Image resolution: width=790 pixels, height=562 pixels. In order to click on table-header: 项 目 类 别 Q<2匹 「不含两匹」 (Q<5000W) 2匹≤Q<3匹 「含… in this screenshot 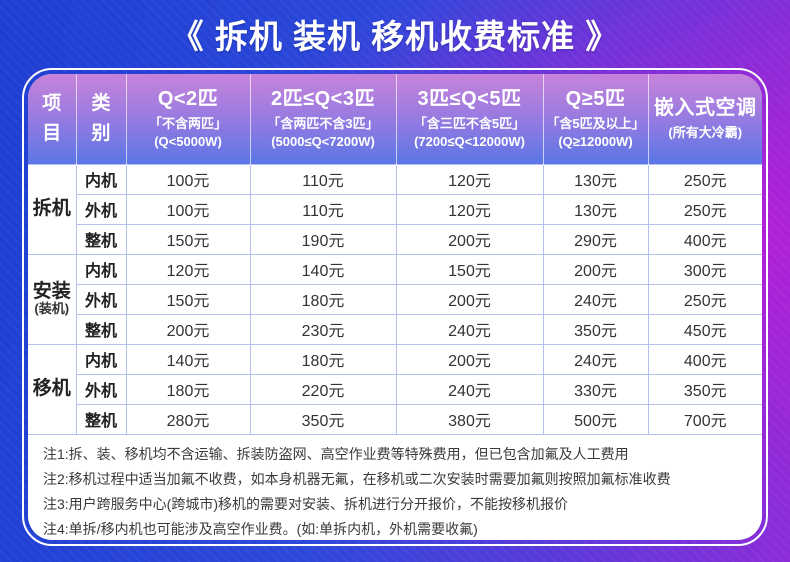, I will do `click(395, 119)`.